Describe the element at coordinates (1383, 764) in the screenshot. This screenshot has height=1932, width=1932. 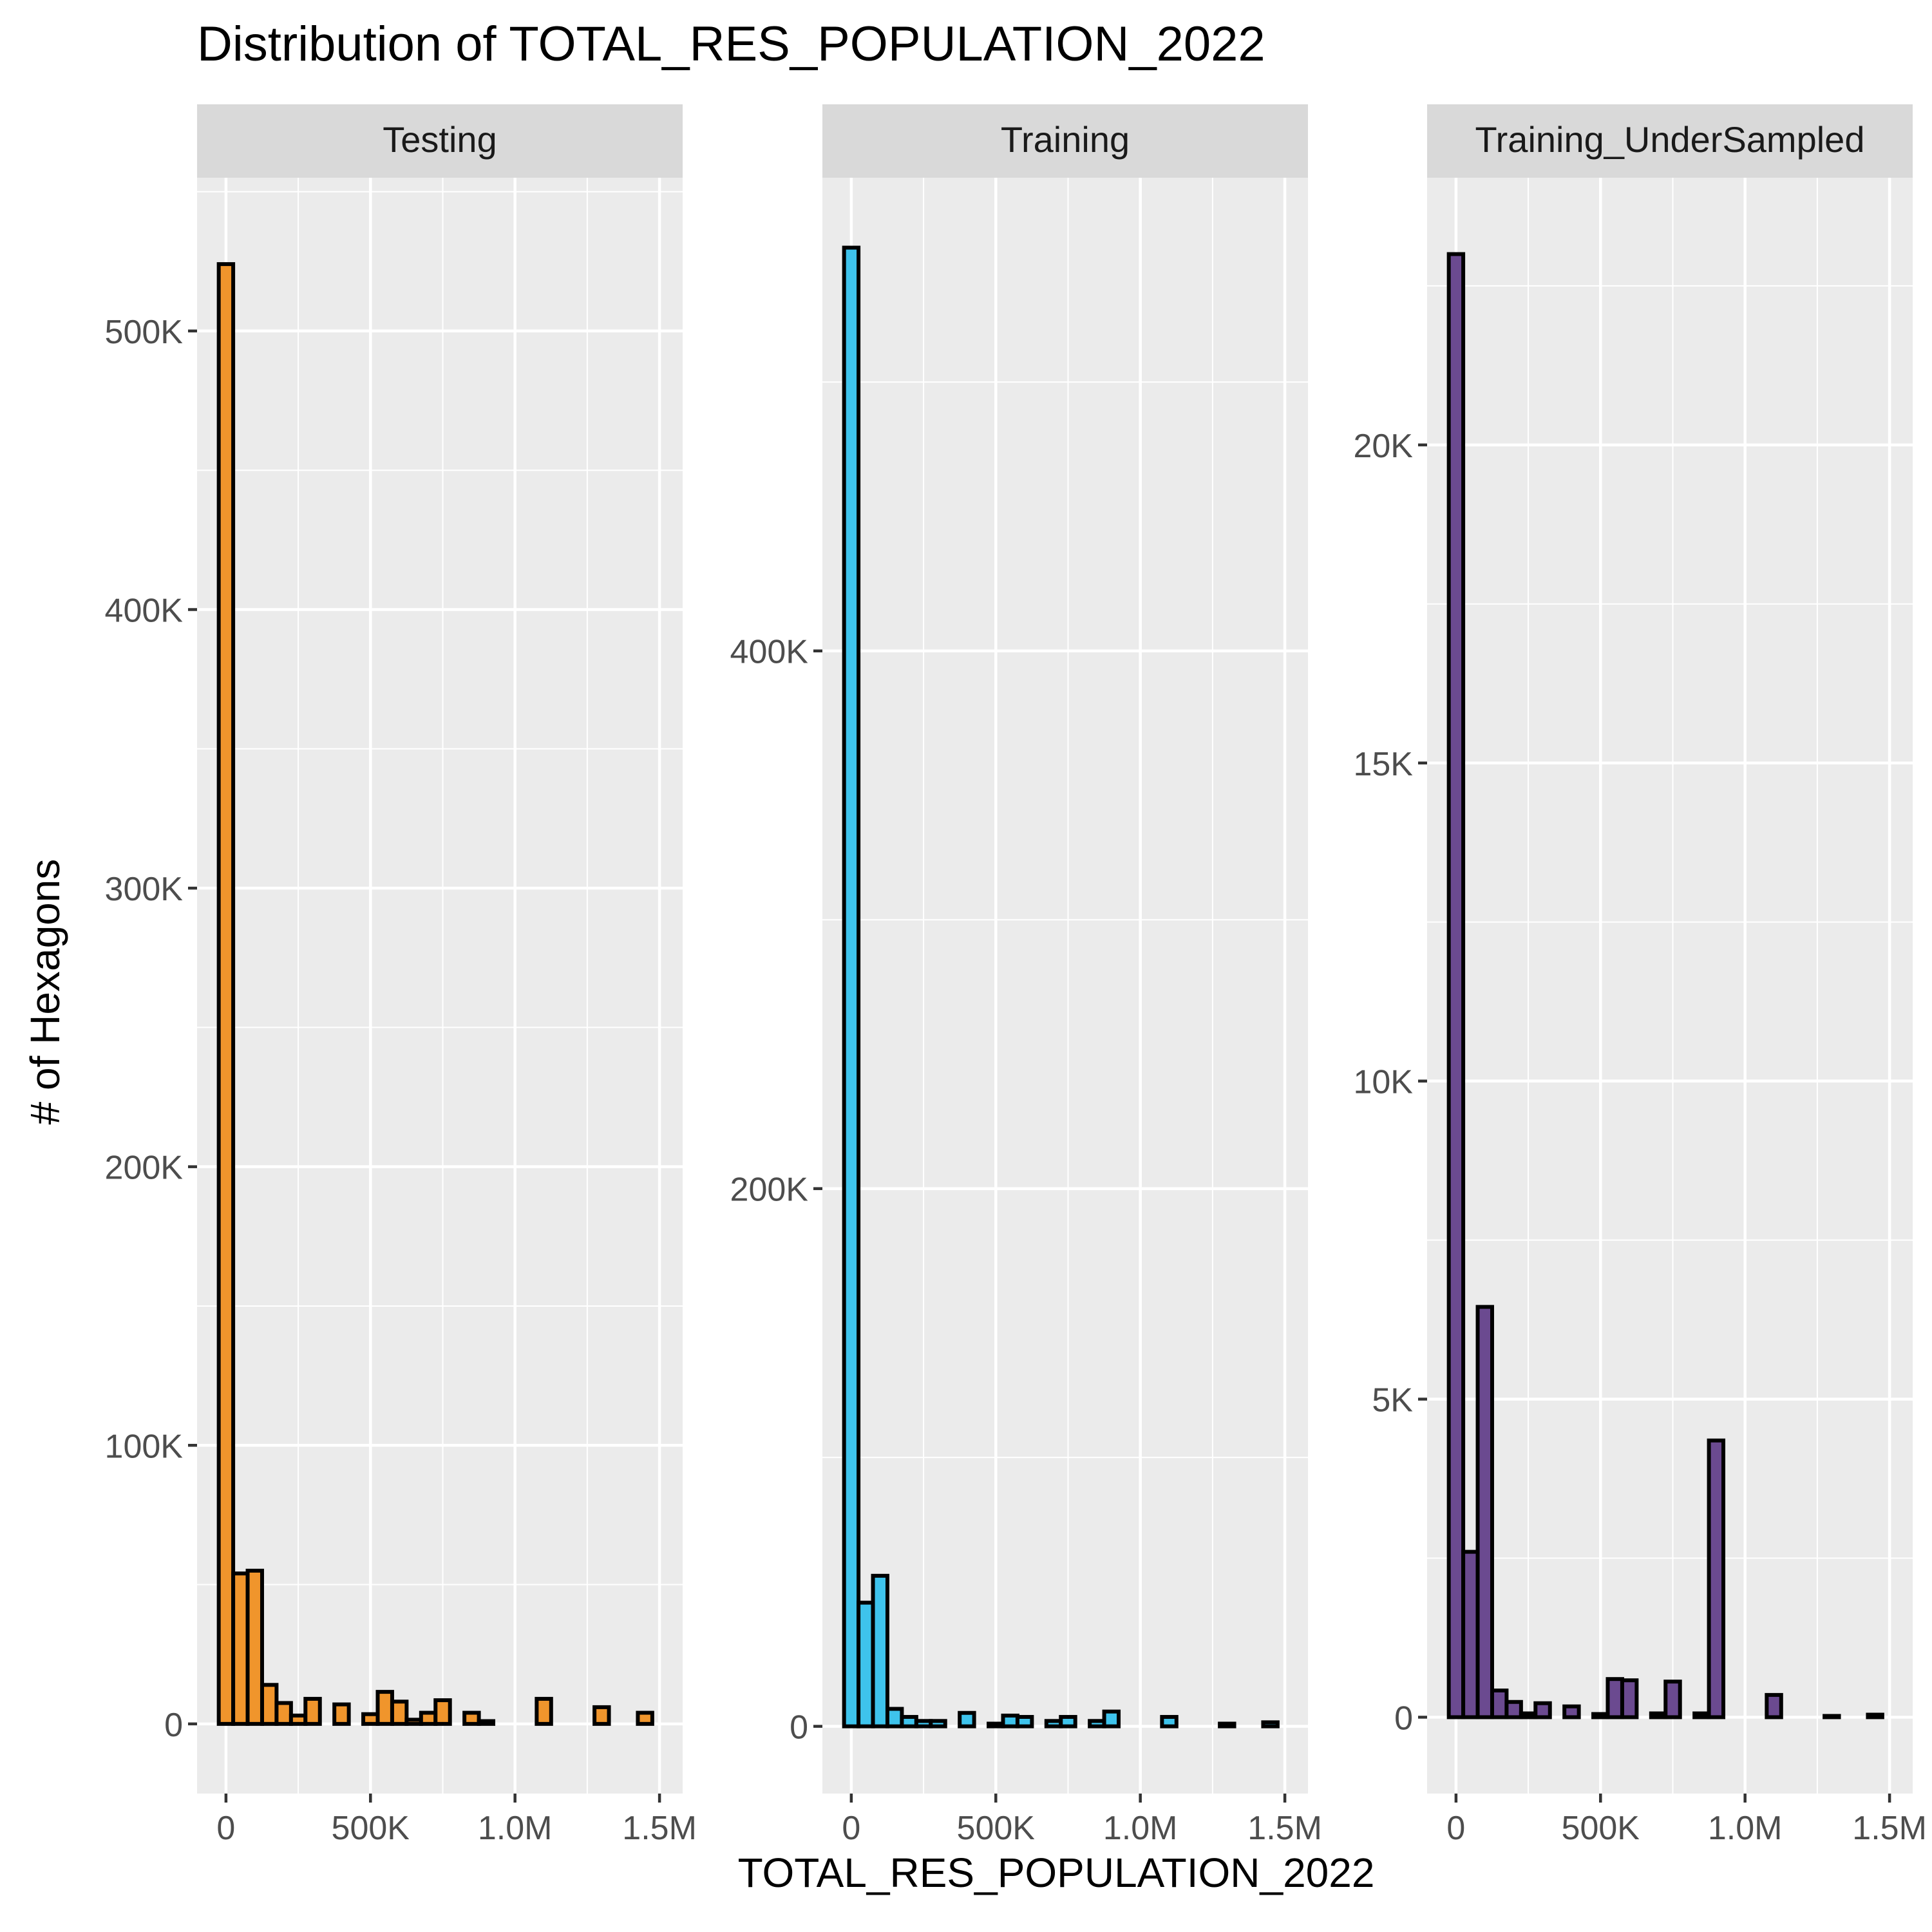
I see `y-tick-label: 15K` at that location.